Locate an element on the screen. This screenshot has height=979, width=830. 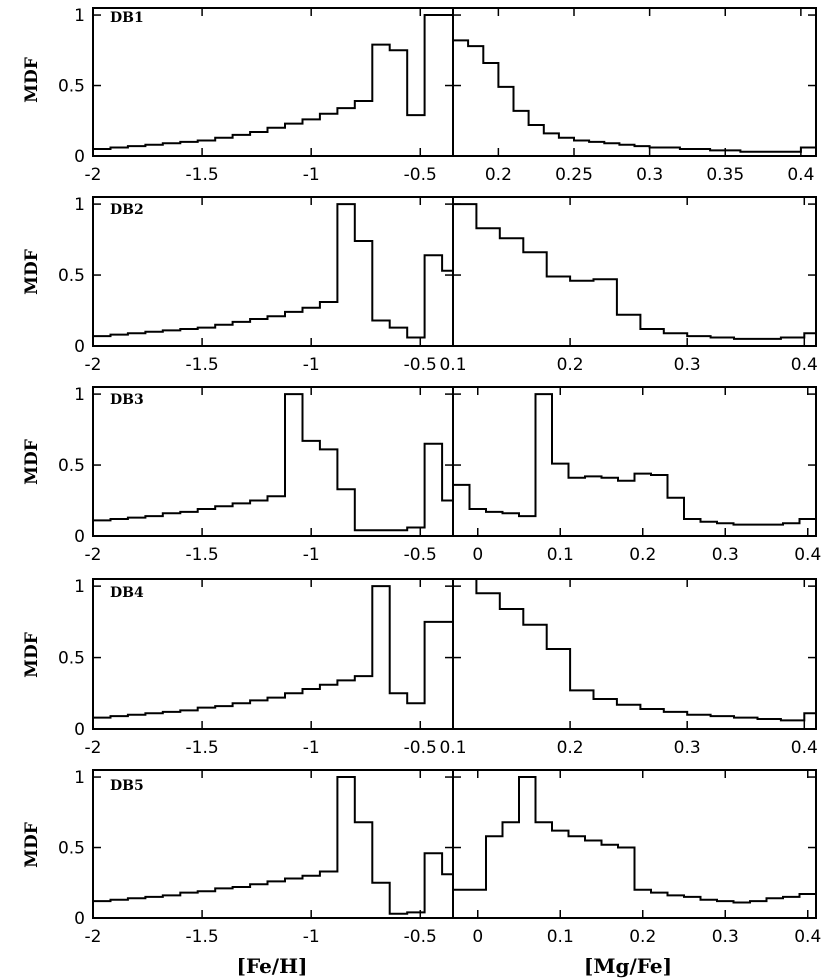
panel-db2-feh-y-tick-label: 0 is located at coordinates (79, 347).